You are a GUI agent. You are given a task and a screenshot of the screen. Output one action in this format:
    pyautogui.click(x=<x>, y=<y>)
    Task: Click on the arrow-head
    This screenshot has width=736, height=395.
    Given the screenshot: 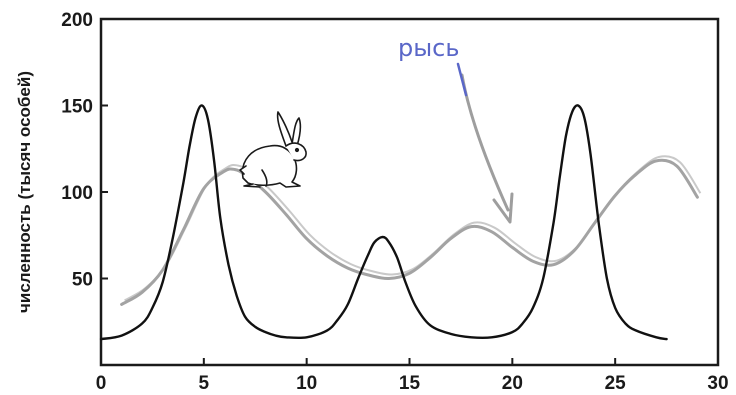 What is the action you would take?
    pyautogui.click(x=503, y=208)
    